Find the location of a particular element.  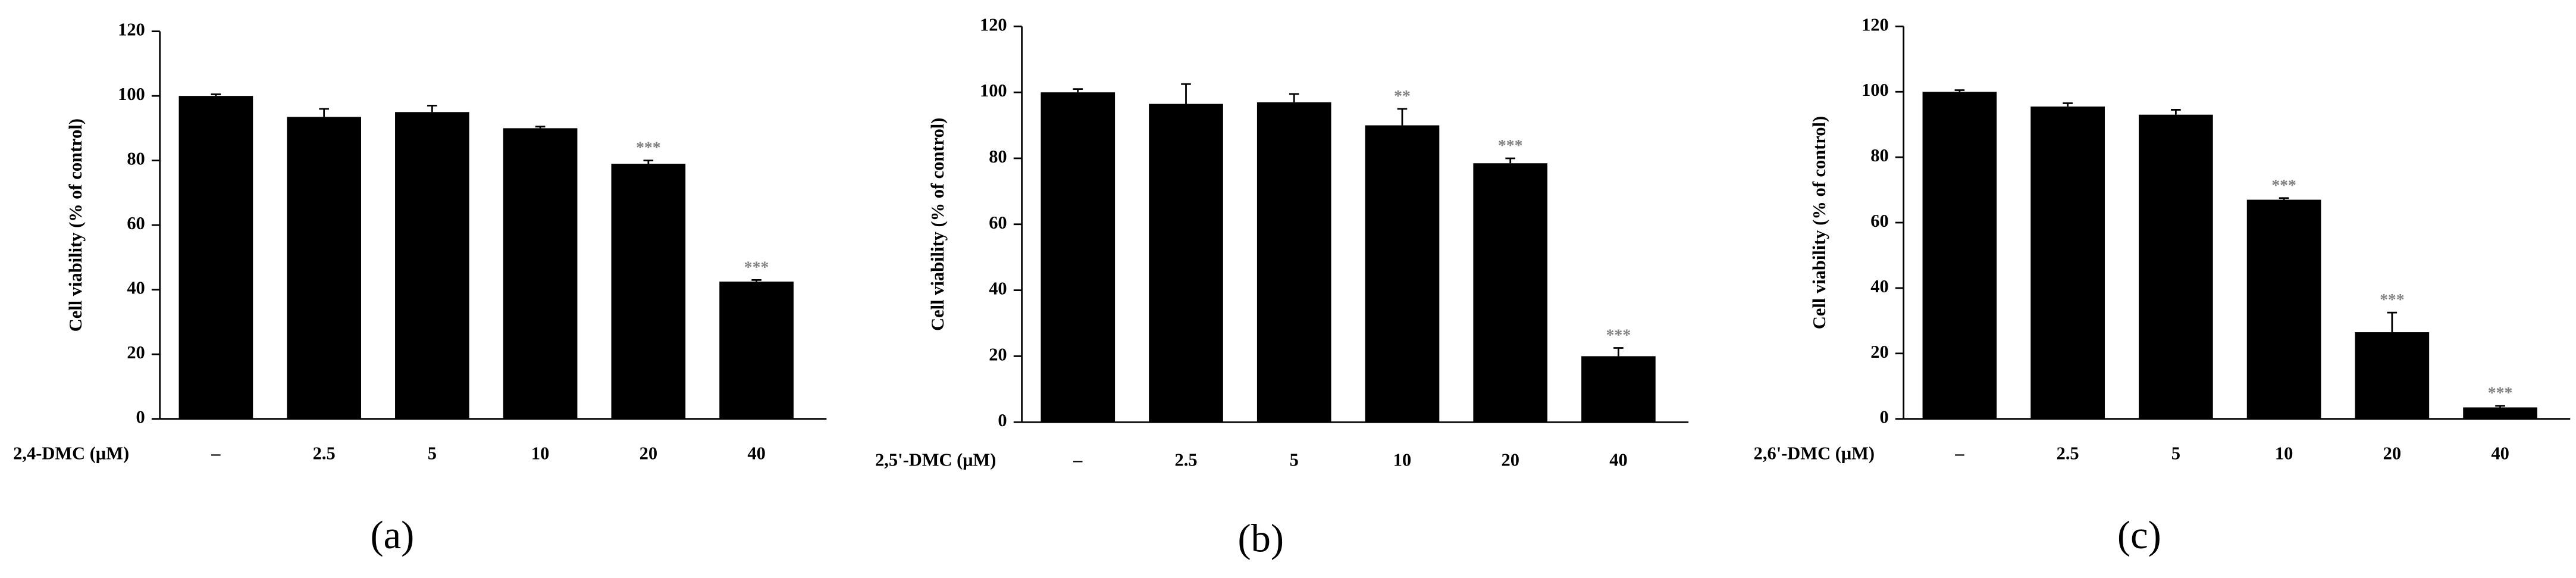

panel-label: (a) is located at coordinates (392, 535).